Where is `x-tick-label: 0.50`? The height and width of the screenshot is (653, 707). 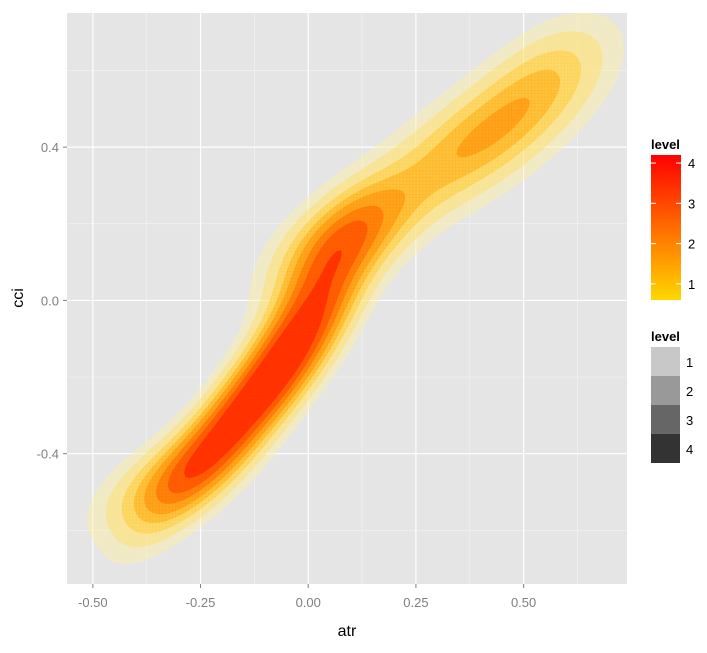
x-tick-label: 0.50 is located at coordinates (523, 602).